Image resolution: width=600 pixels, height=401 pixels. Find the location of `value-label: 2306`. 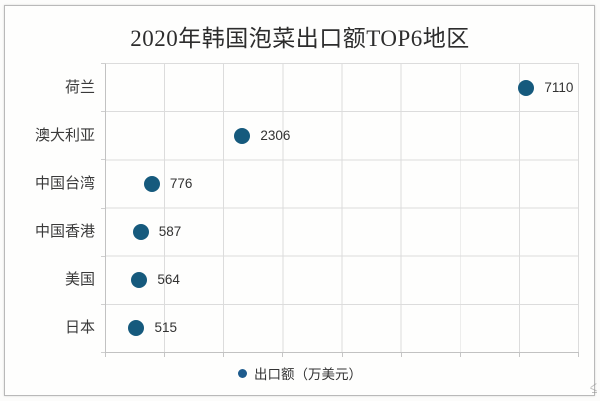

value-label: 2306 is located at coordinates (275, 135).